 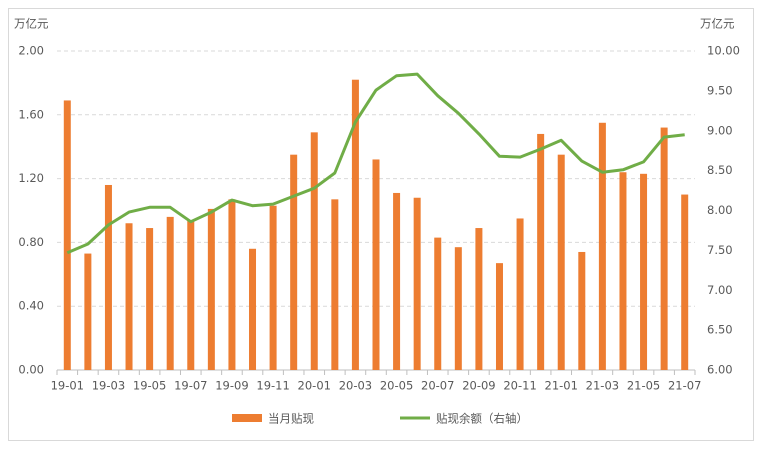 I want to click on y-tick-label: 0.00, so click(x=31, y=370).